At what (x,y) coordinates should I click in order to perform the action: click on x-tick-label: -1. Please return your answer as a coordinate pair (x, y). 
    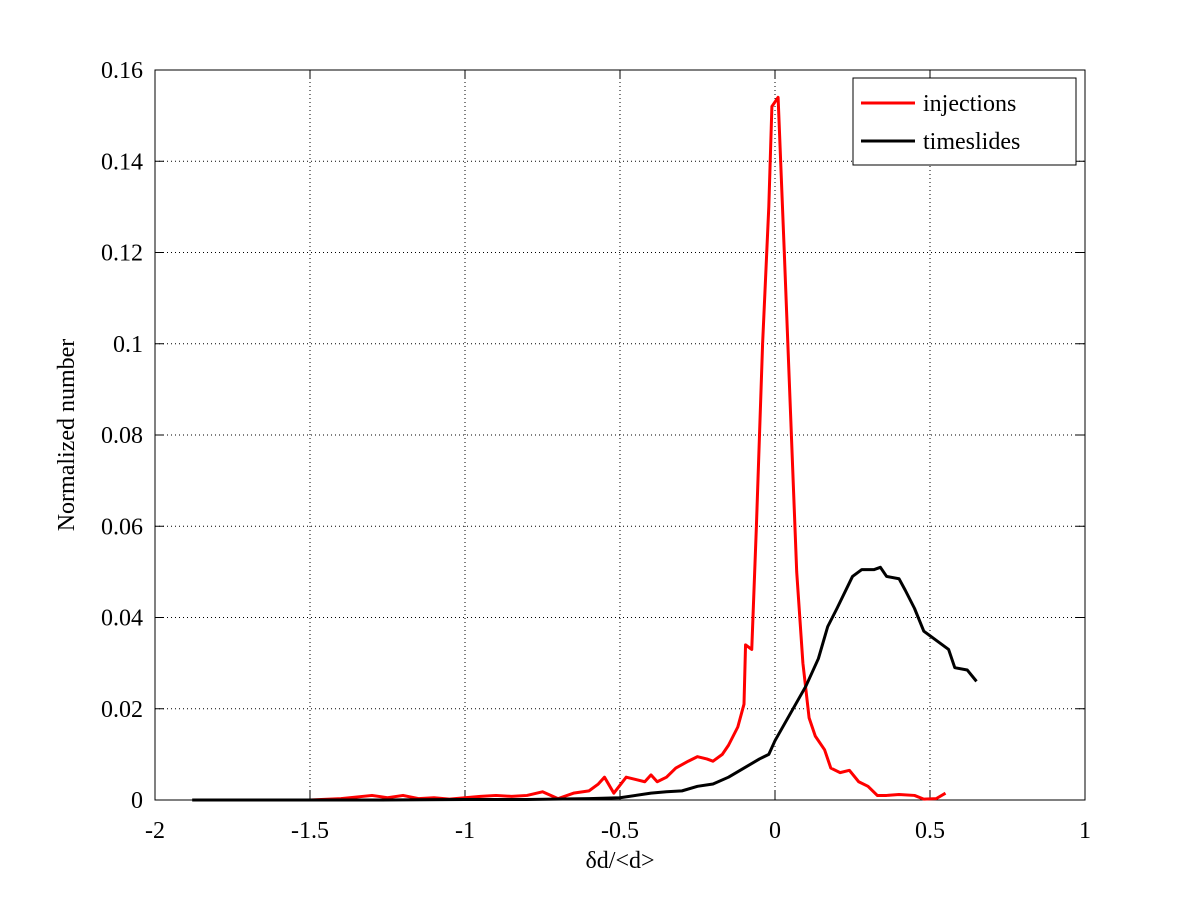
    Looking at the image, I should click on (465, 831).